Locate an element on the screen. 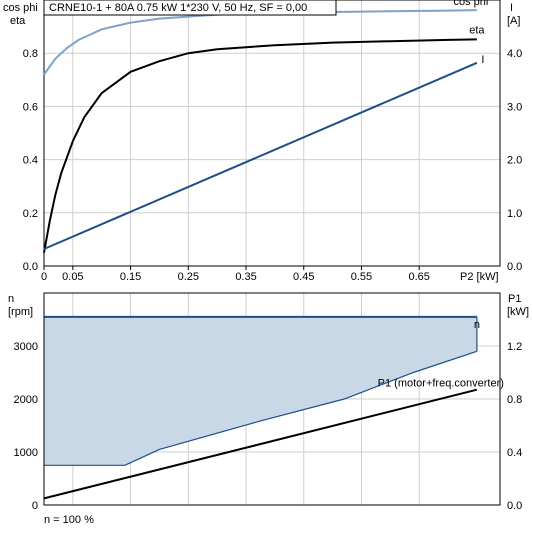  y-left-label-line2: eta is located at coordinates (18, 21).